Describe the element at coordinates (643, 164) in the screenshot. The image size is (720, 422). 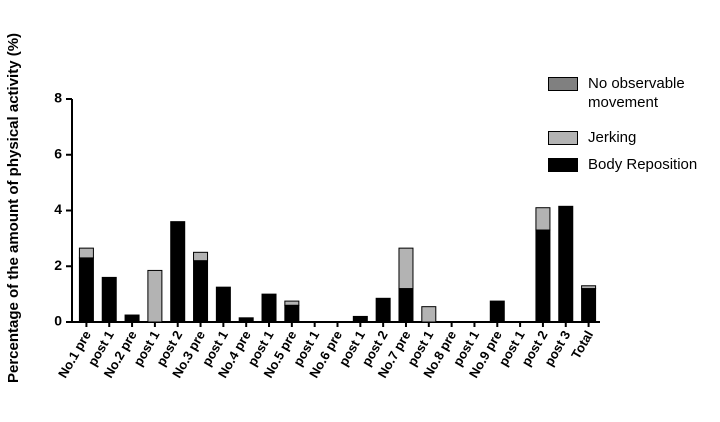
I see `legend-label: Body Reposition` at that location.